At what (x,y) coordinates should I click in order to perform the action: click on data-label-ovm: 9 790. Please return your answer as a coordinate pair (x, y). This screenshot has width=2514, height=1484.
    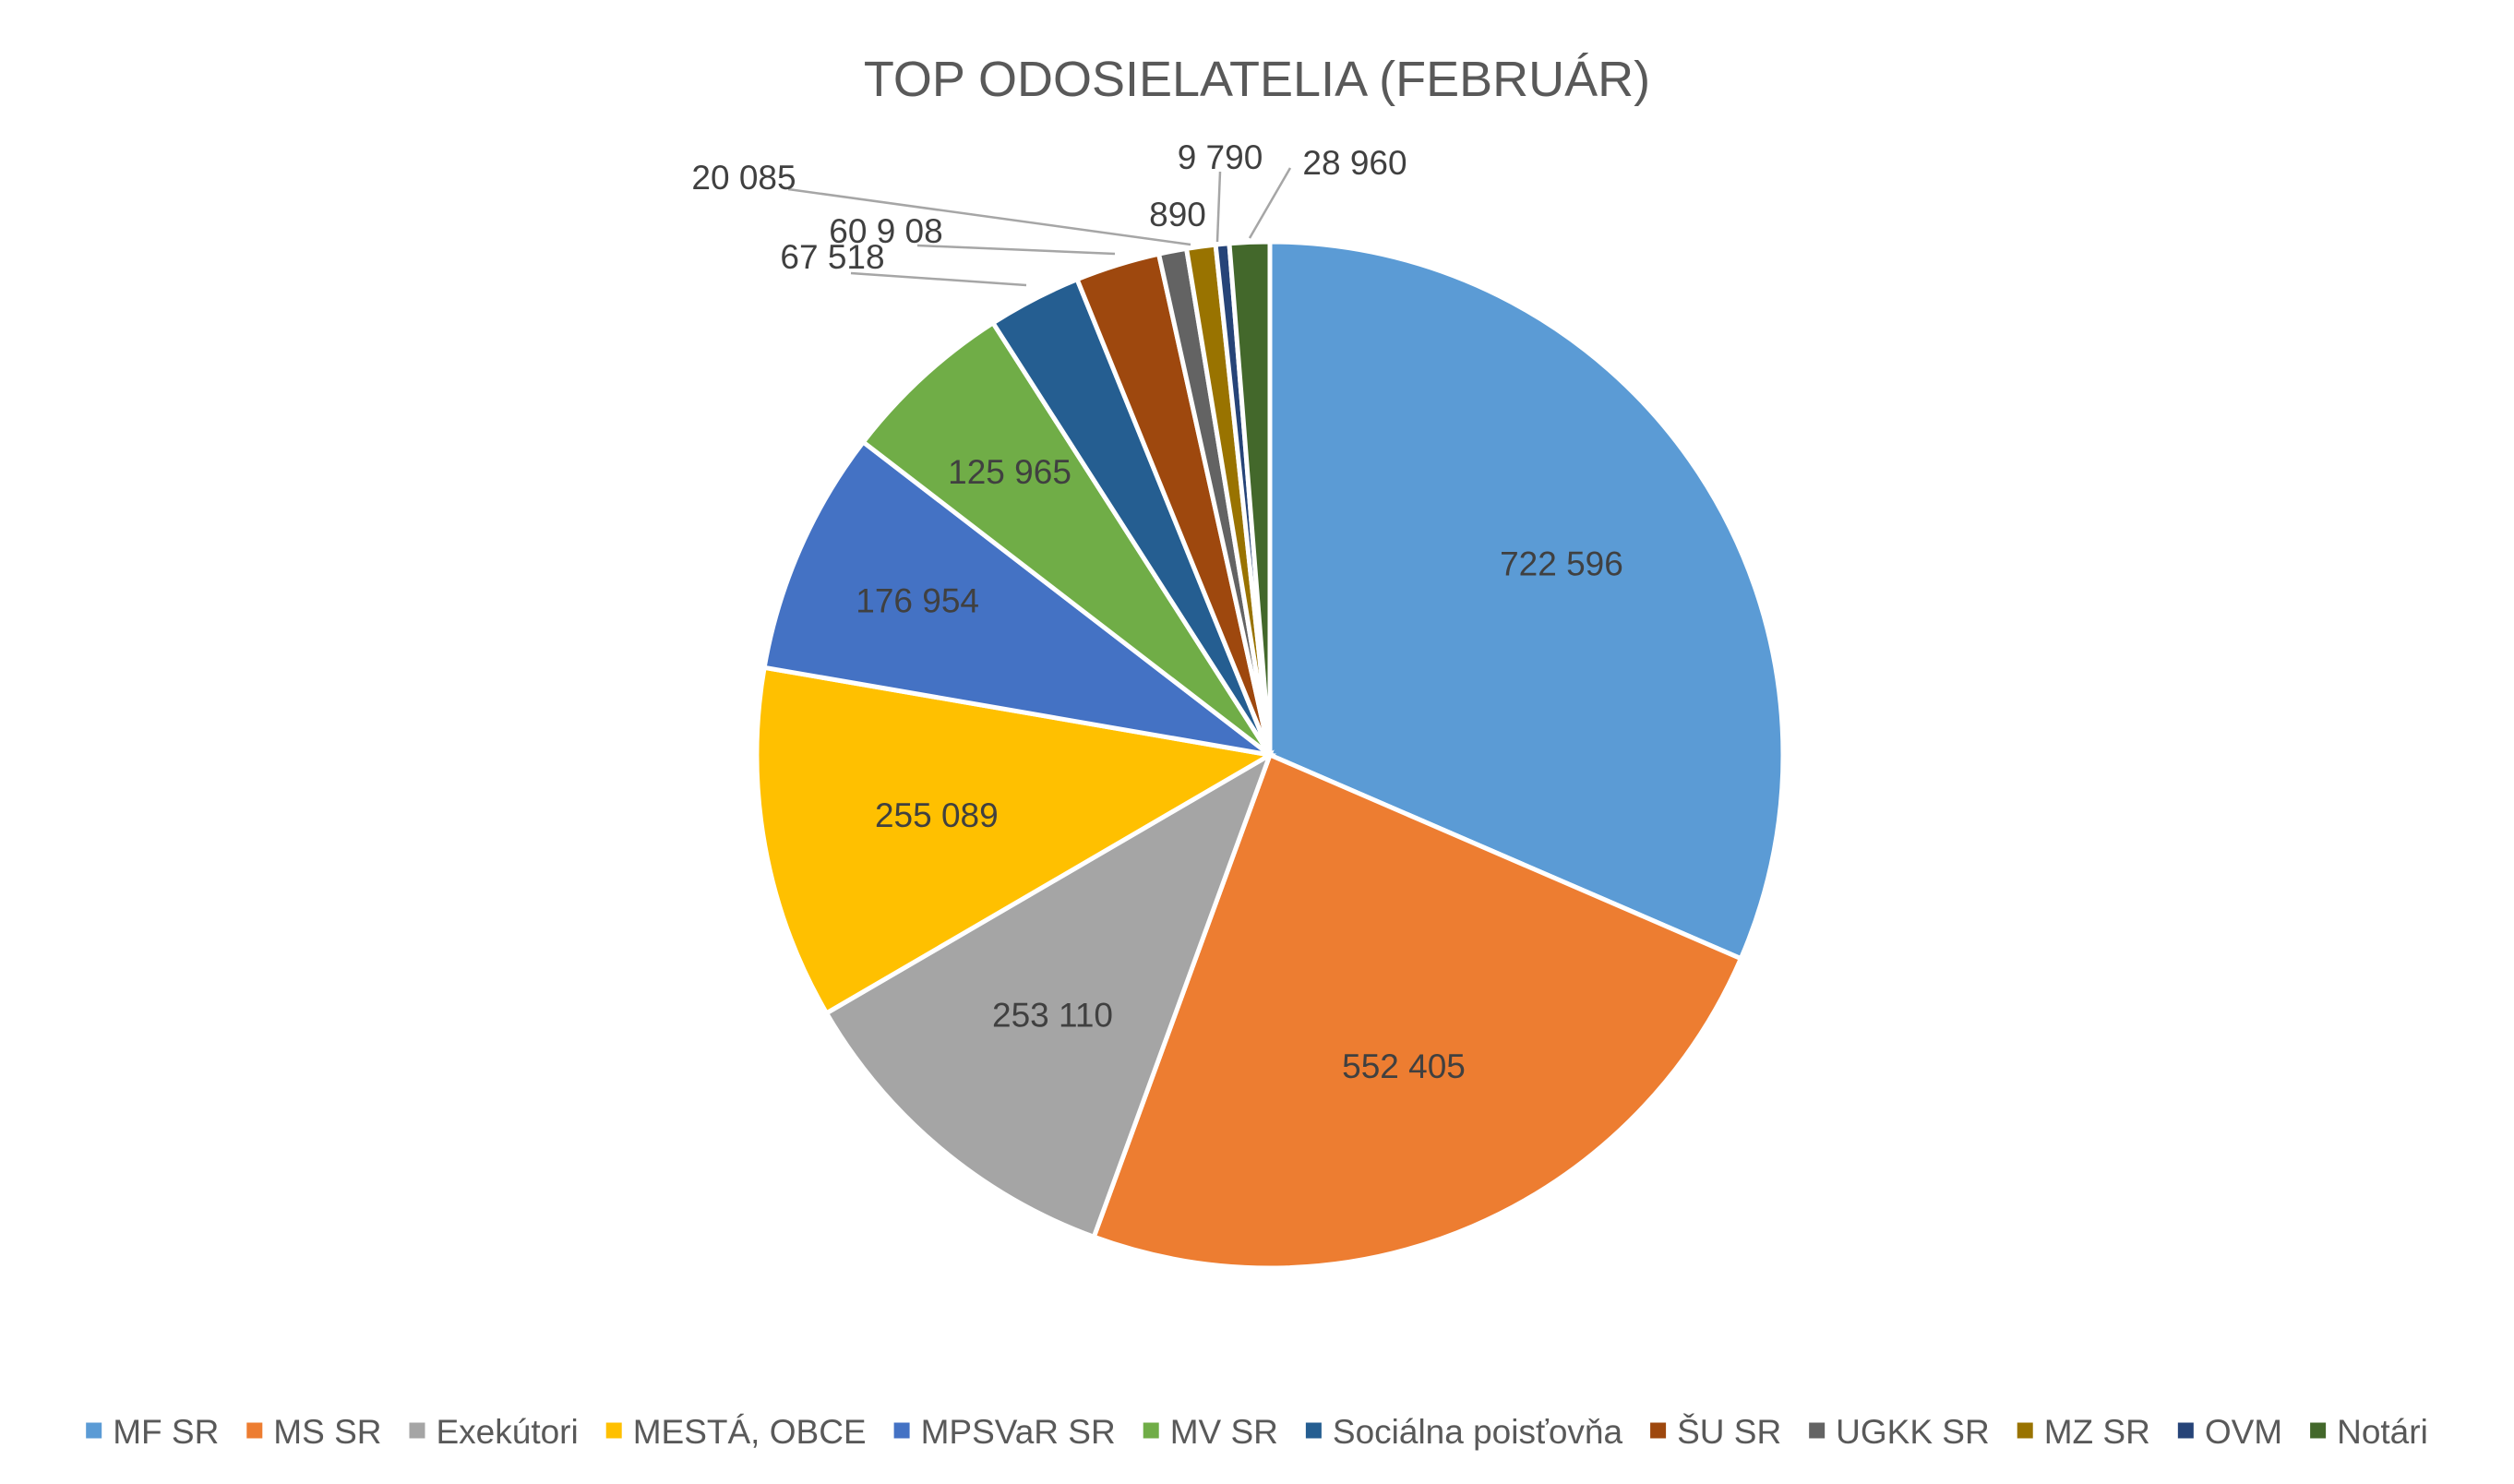
    Looking at the image, I should click on (1220, 157).